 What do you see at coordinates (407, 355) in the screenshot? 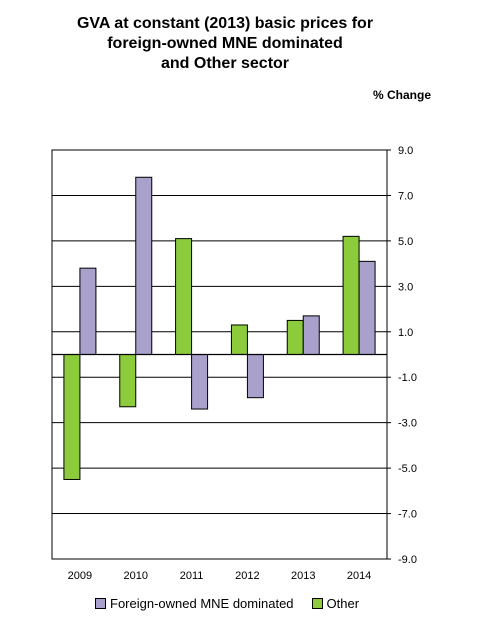
I see `y-tick-labels: 9.0 7.0 5.0 3.0 1.0 -1.0 -3.0 -5.0 -7.0 -9.0` at bounding box center [407, 355].